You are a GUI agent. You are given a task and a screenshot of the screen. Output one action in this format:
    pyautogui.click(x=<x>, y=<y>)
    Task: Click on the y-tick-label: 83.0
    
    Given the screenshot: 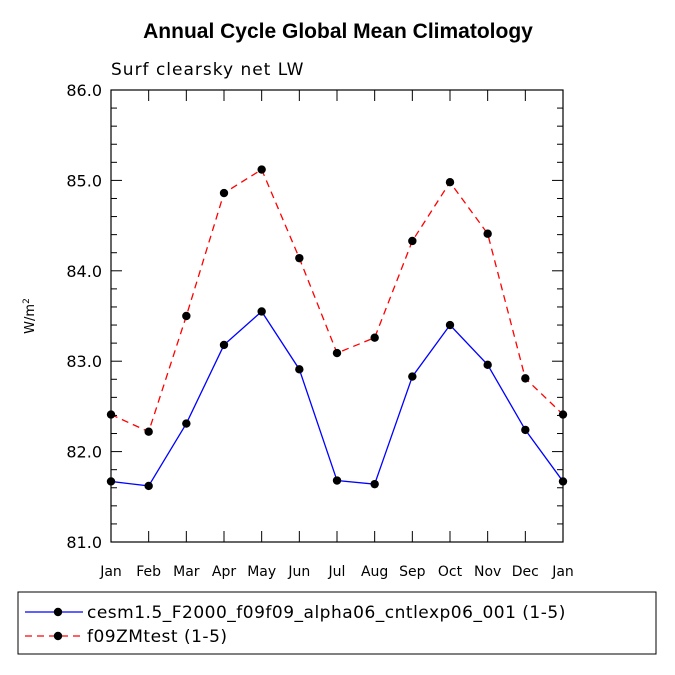 What is the action you would take?
    pyautogui.click(x=84, y=361)
    